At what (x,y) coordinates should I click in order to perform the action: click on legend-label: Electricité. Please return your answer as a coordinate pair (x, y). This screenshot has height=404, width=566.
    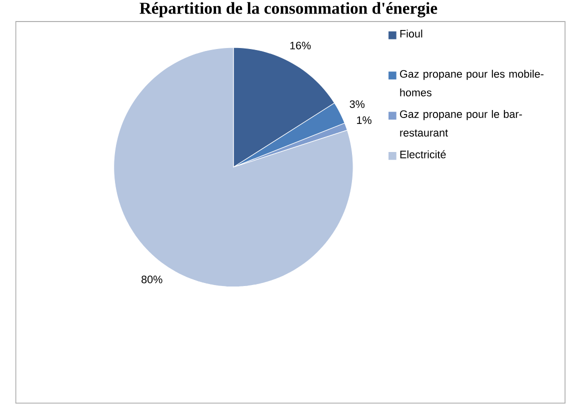
    Looking at the image, I should click on (423, 154).